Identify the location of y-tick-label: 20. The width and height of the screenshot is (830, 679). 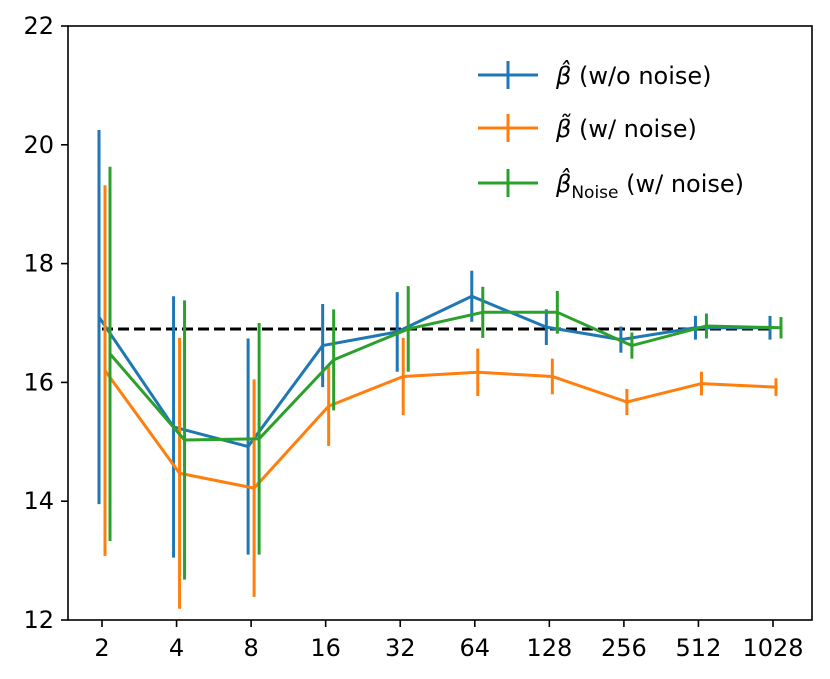
(38, 145).